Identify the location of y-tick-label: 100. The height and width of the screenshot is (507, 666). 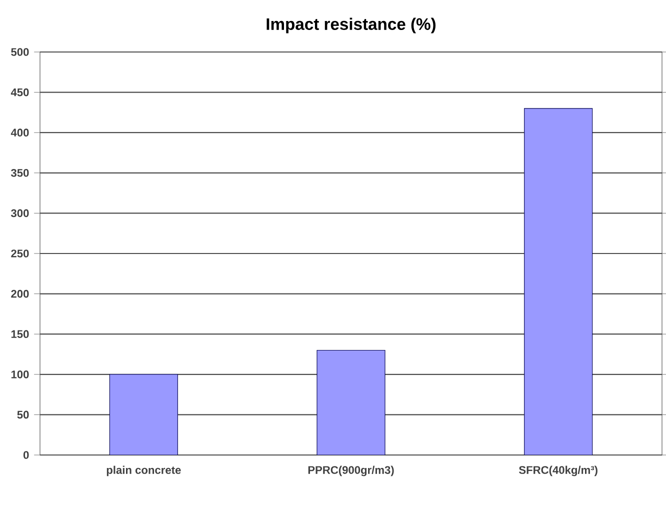
(20, 374).